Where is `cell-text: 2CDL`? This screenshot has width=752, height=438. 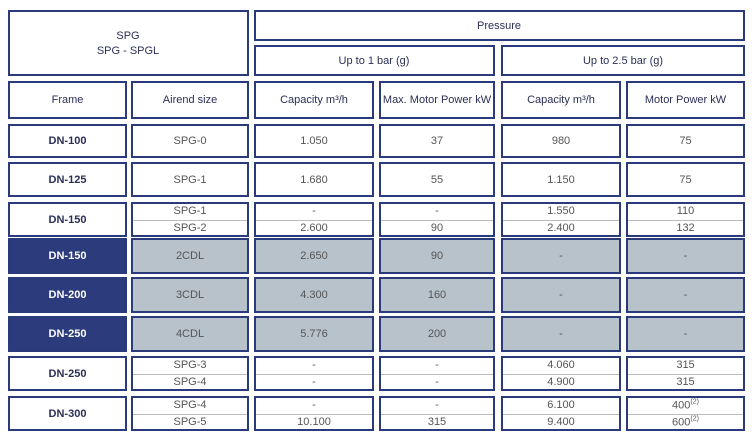
cell-text: 2CDL is located at coordinates (190, 256).